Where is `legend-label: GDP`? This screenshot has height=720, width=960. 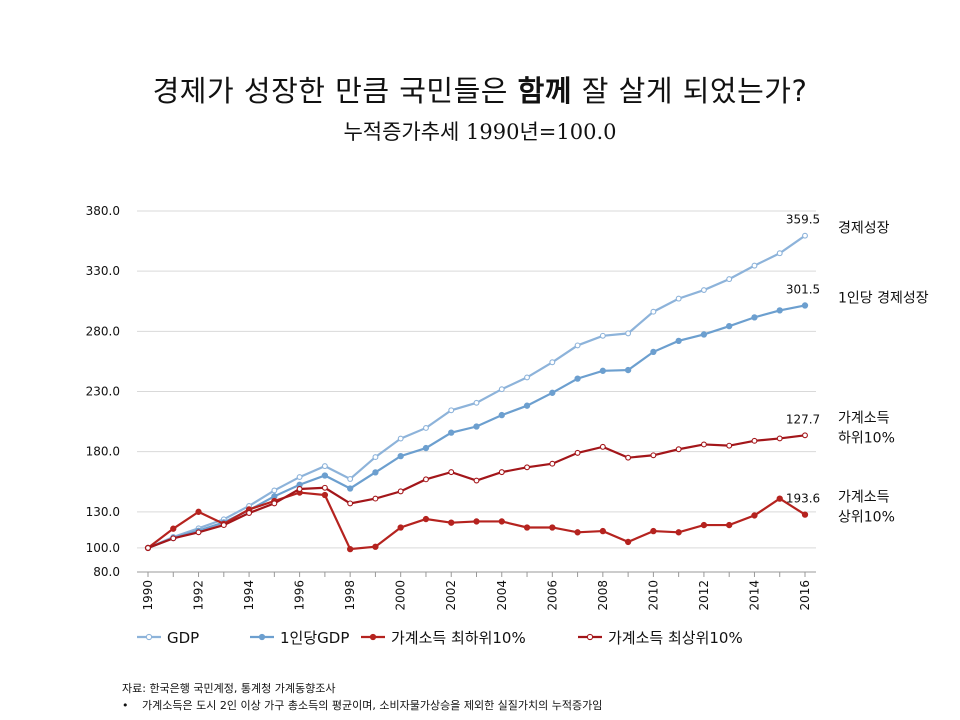 legend-label: GDP is located at coordinates (183, 638).